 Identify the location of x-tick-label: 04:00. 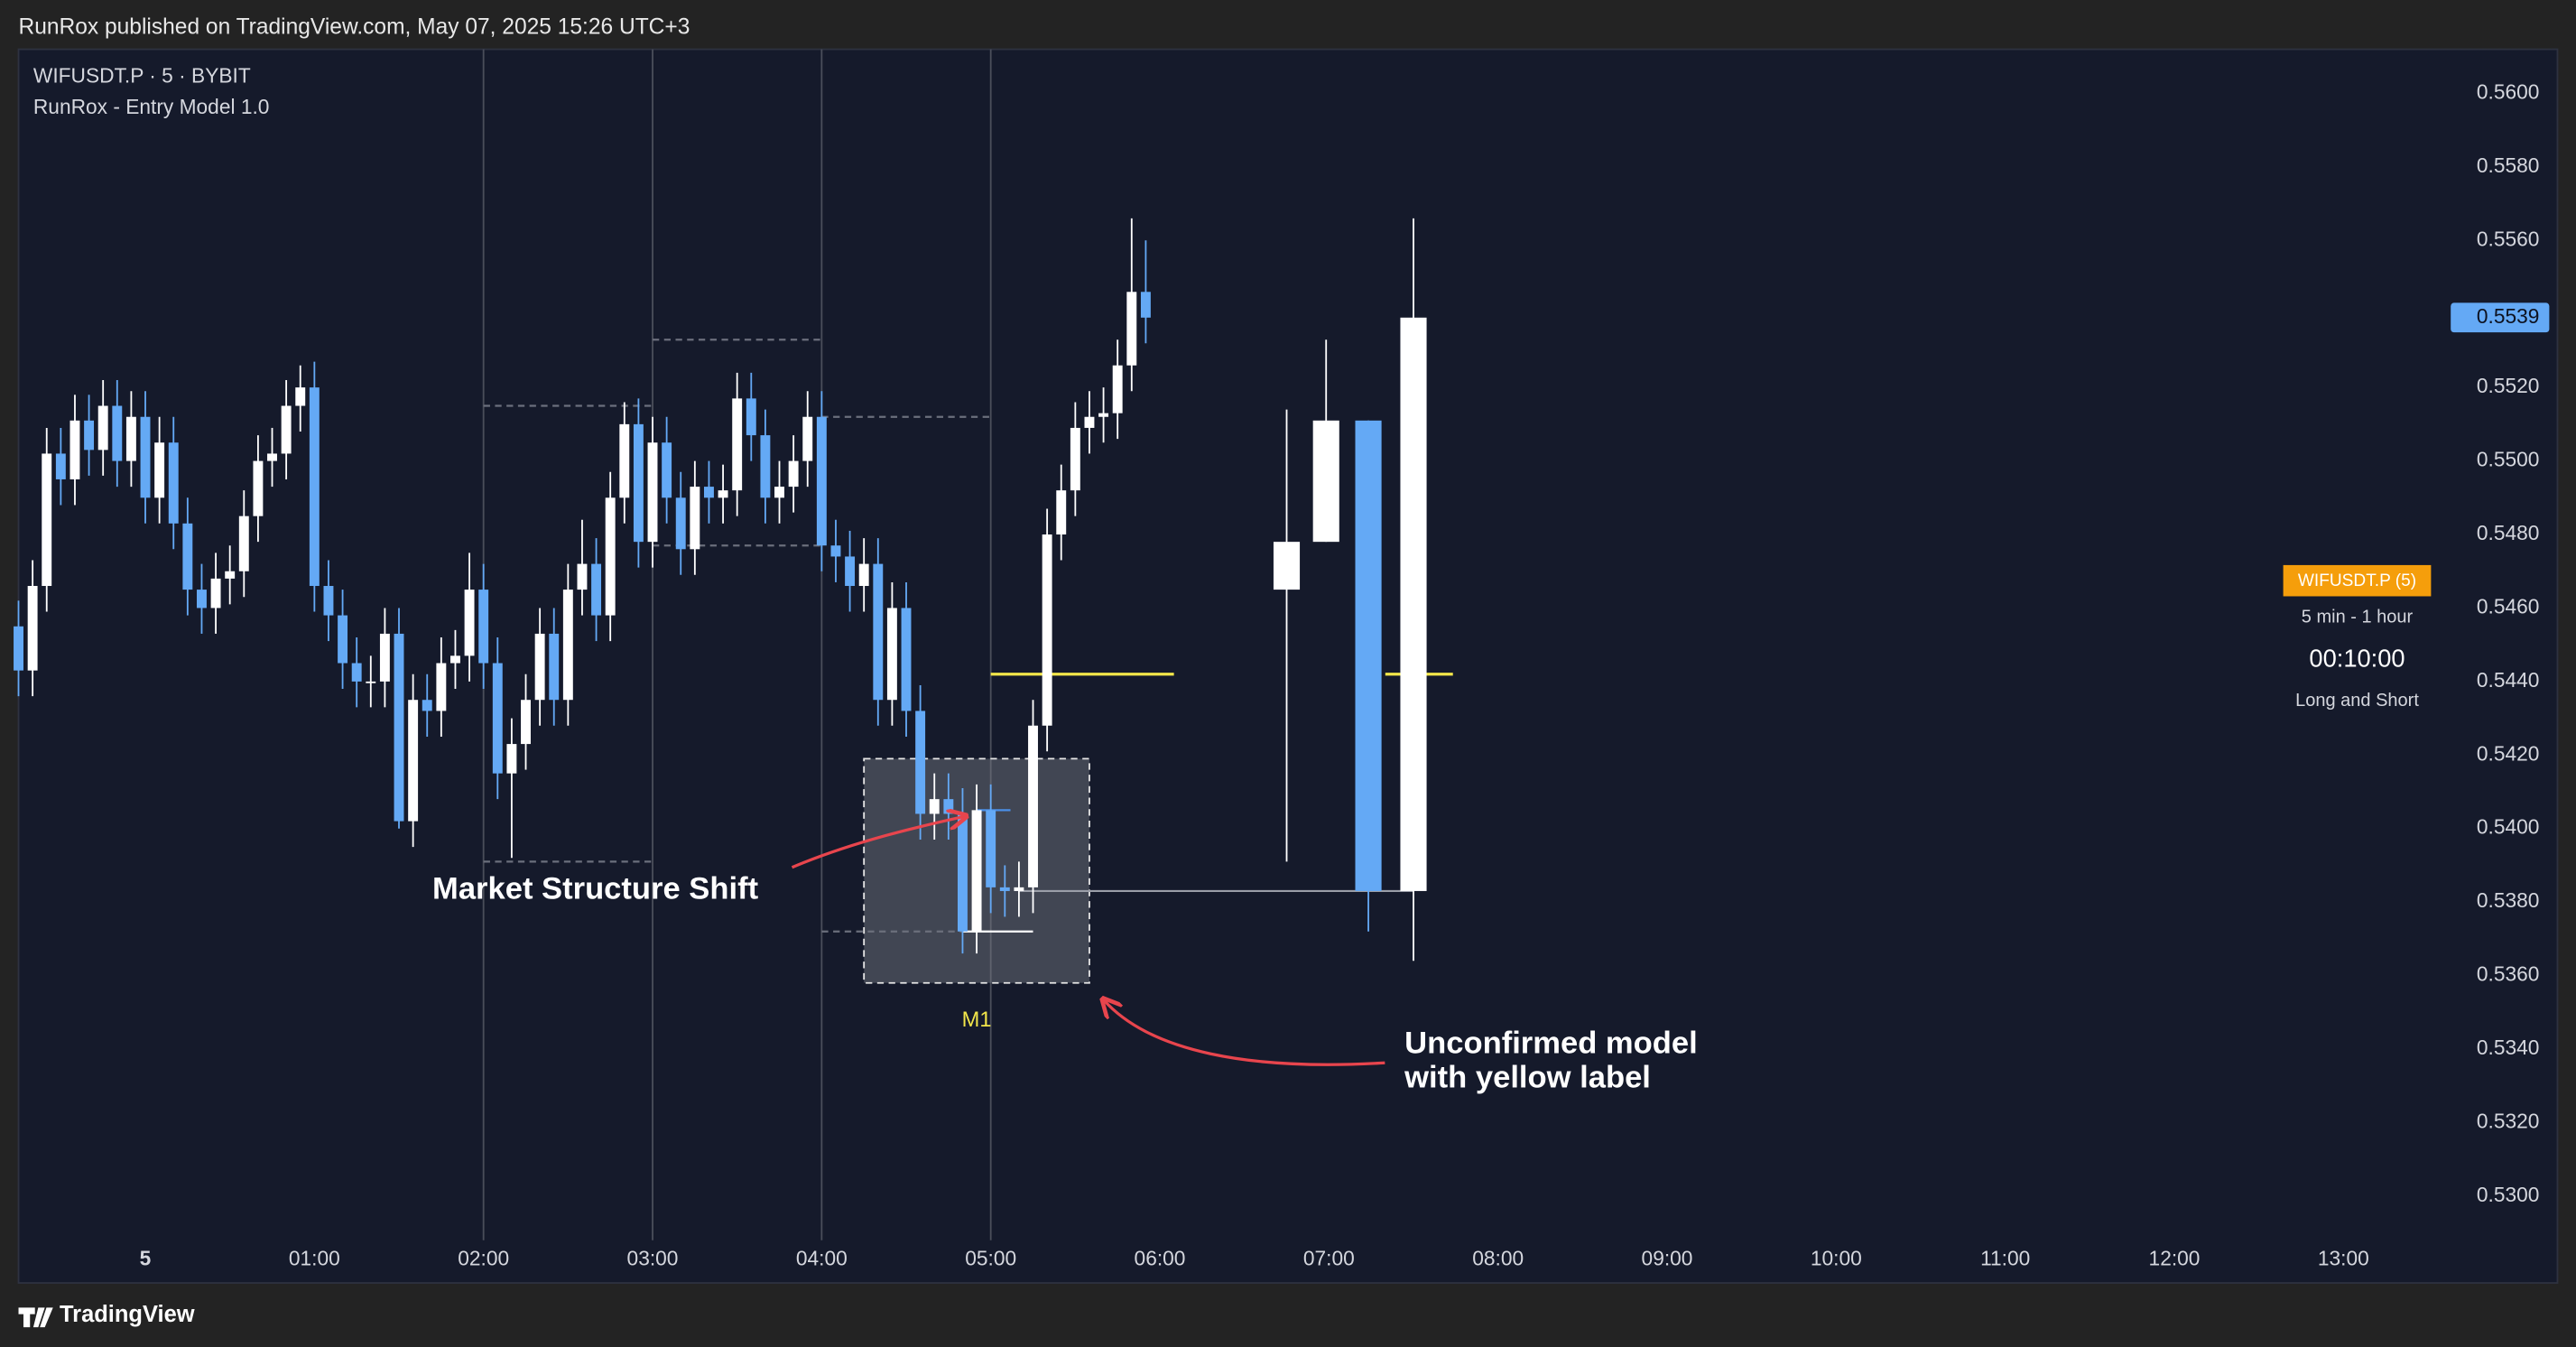
(822, 1258).